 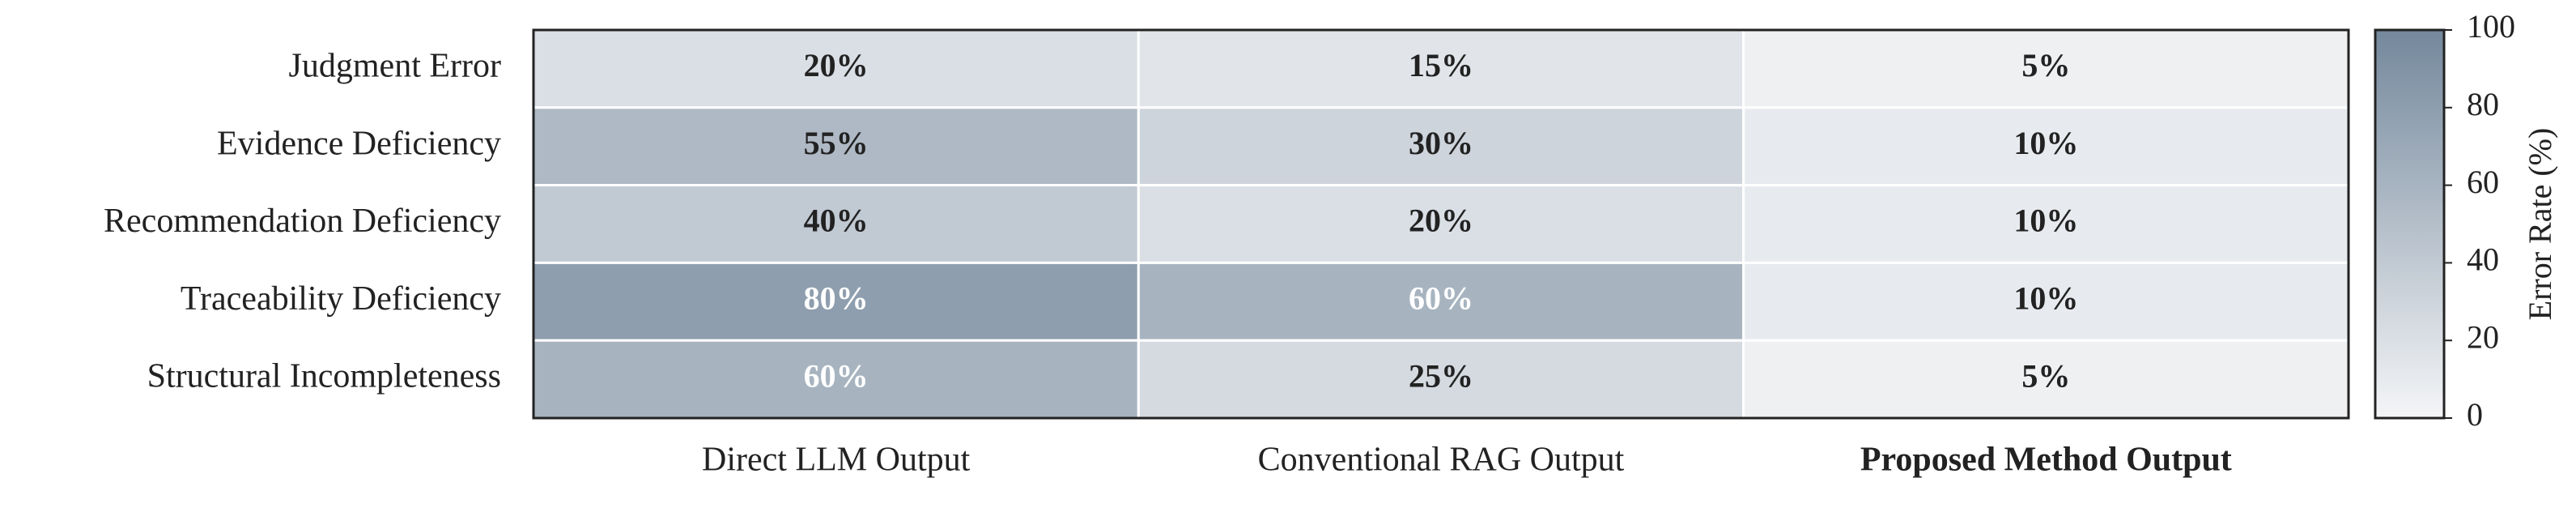 I want to click on colorbar-tick-label: 40, so click(x=2483, y=260).